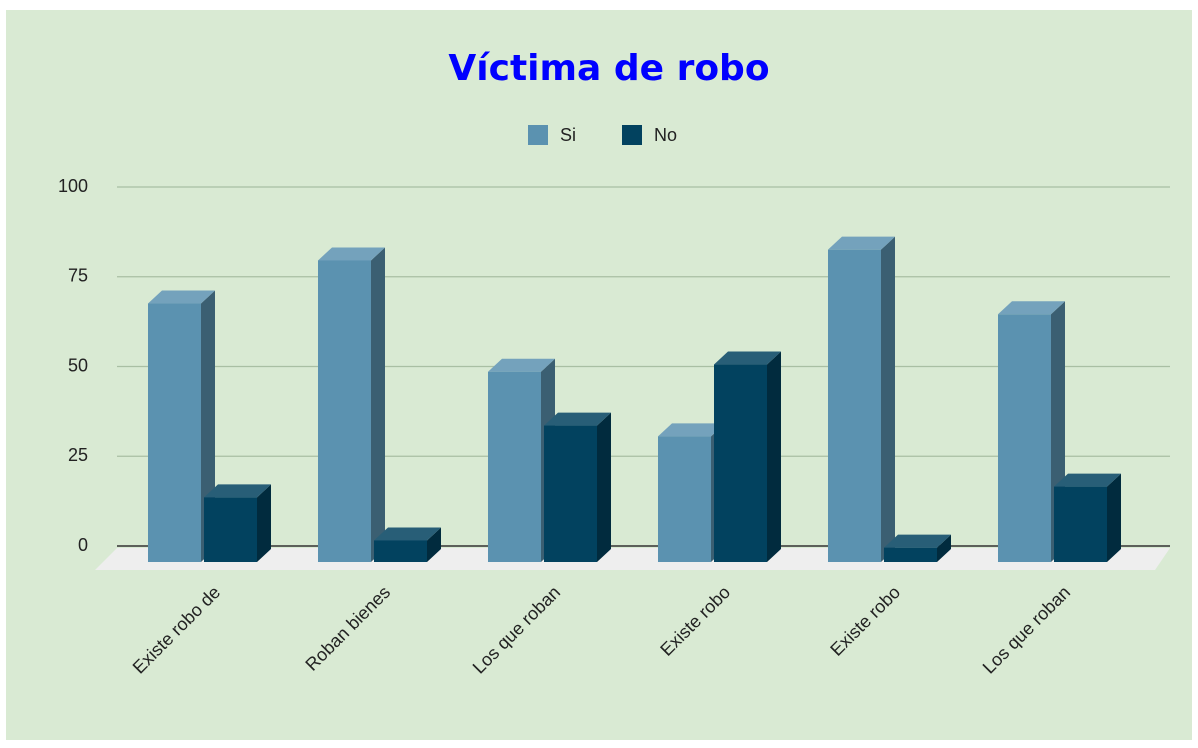 This screenshot has width=1198, height=748. What do you see at coordinates (608, 68) in the screenshot?
I see `chart-title: Víctima de robo` at bounding box center [608, 68].